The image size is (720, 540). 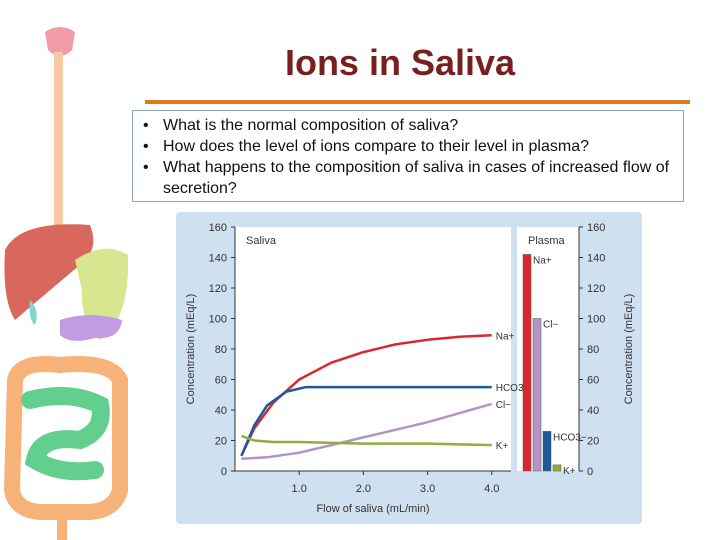 What do you see at coordinates (363, 489) in the screenshot?
I see `x-tick-label: 2.0` at bounding box center [363, 489].